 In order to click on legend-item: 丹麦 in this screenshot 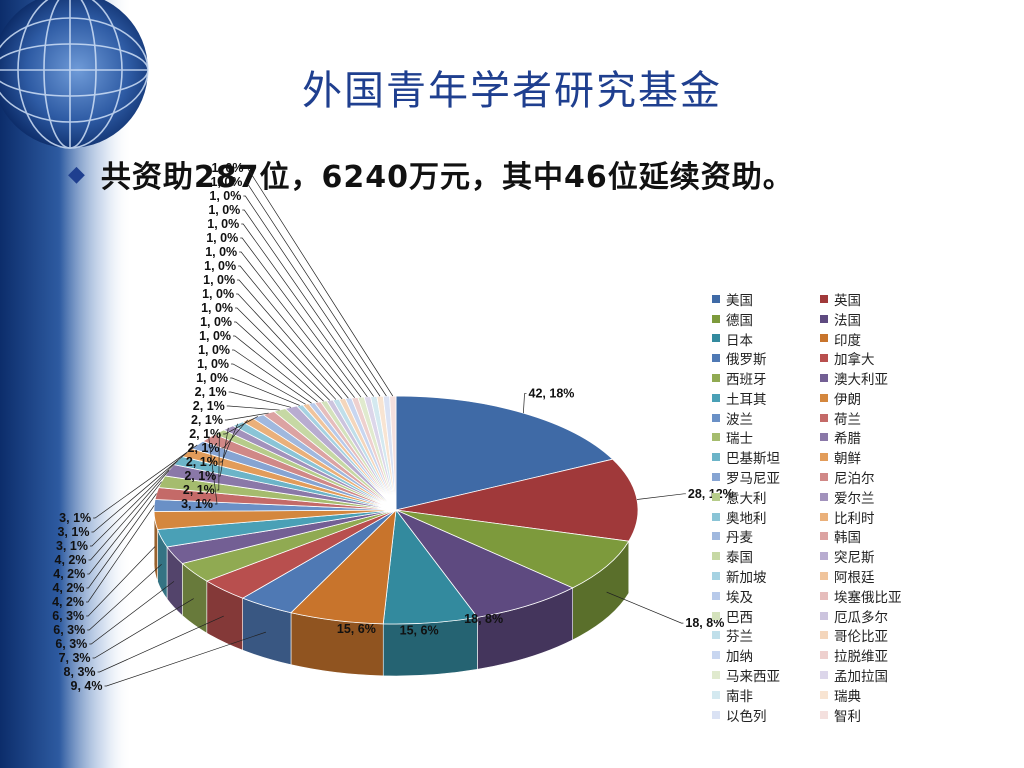, I will do `click(760, 536)`.